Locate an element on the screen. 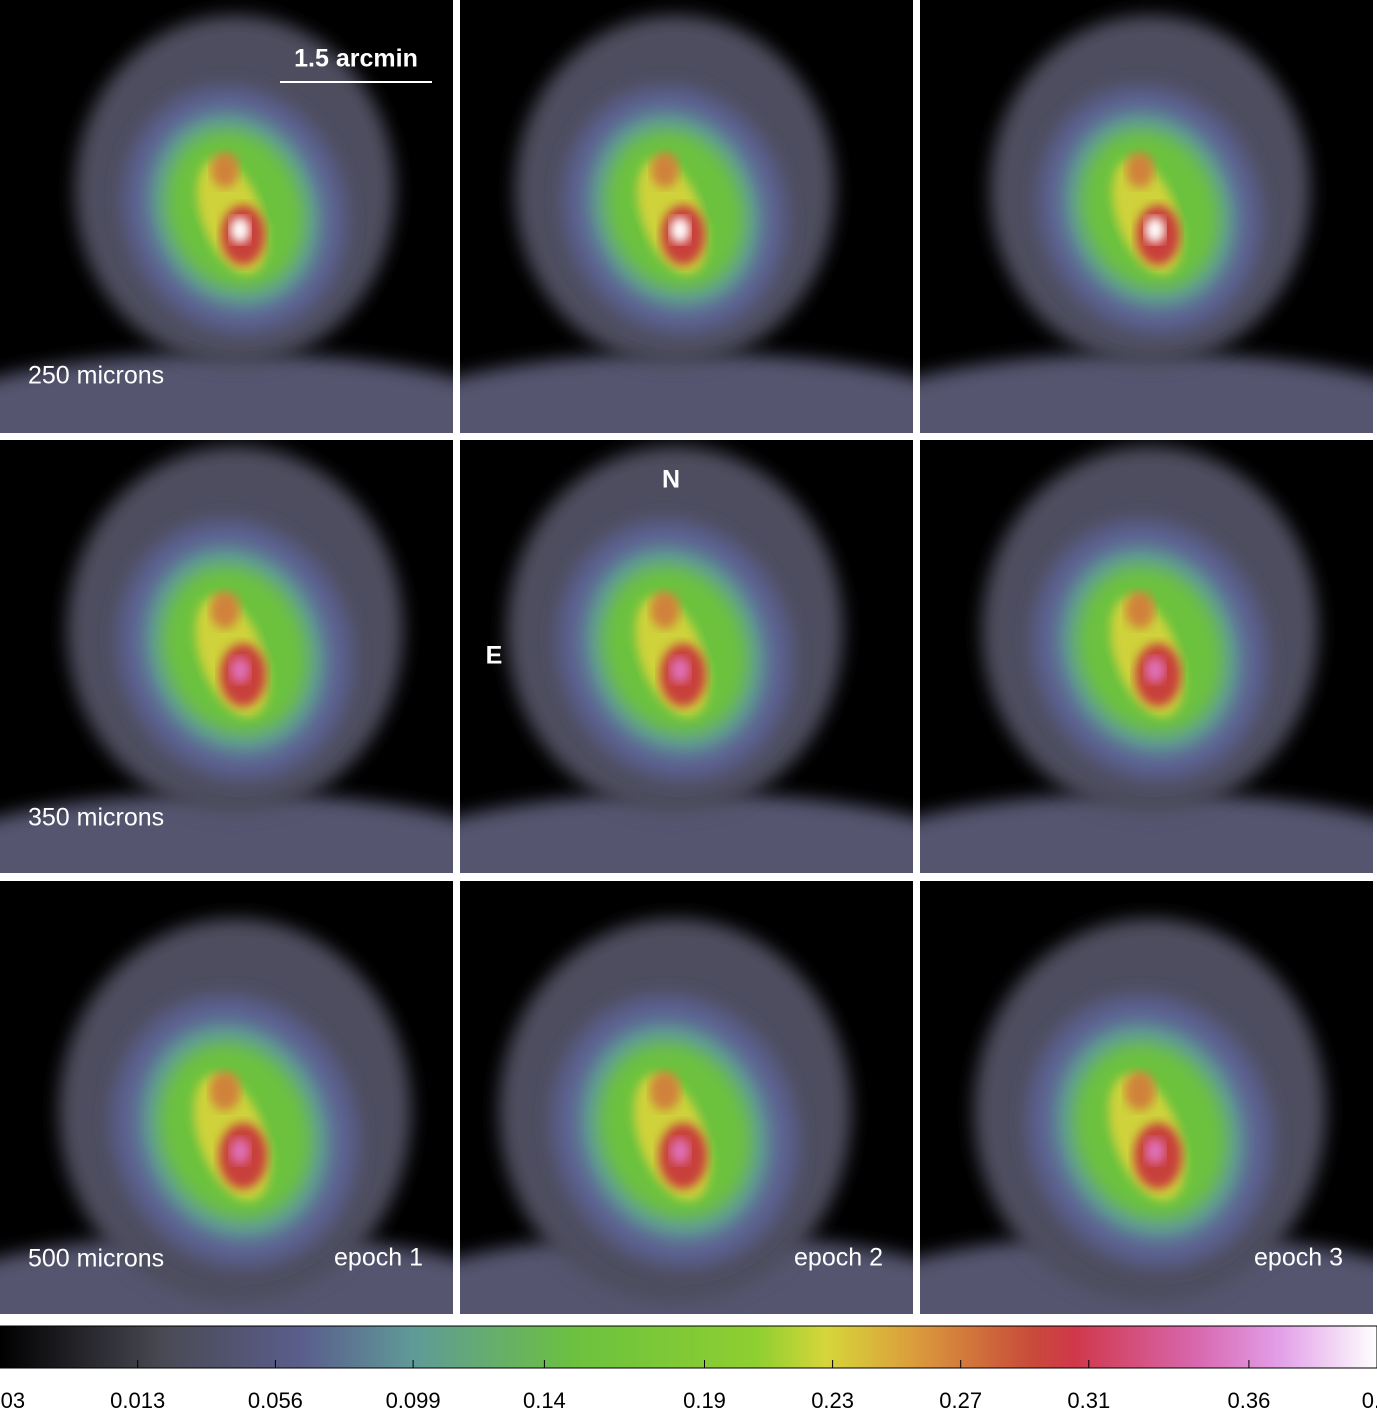 The width and height of the screenshot is (1377, 1420). image-panel: 350 microns is located at coordinates (226, 656).